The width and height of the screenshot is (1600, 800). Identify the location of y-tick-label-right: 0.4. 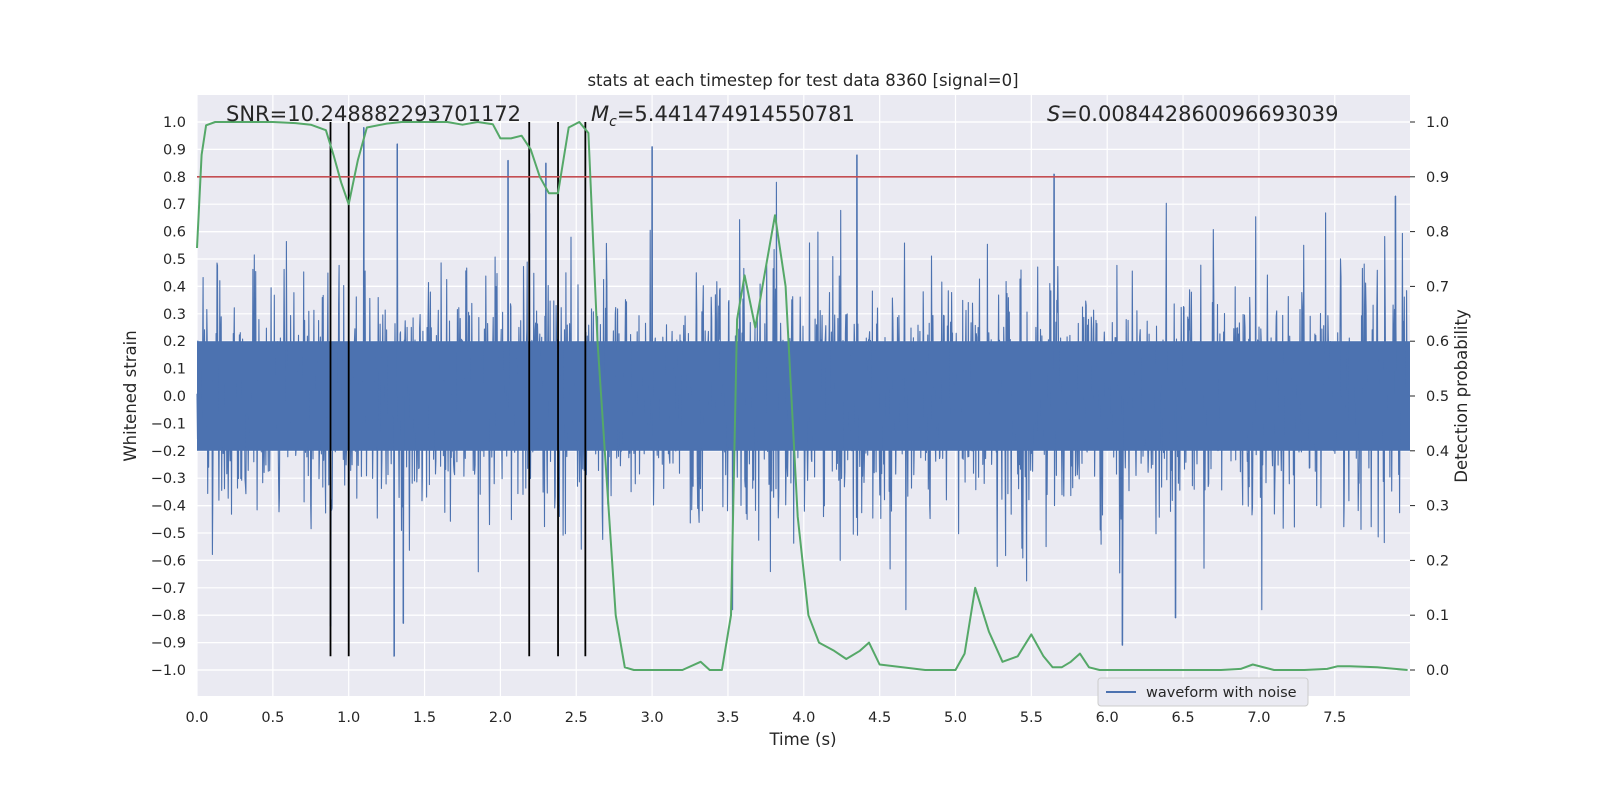
(1437, 452).